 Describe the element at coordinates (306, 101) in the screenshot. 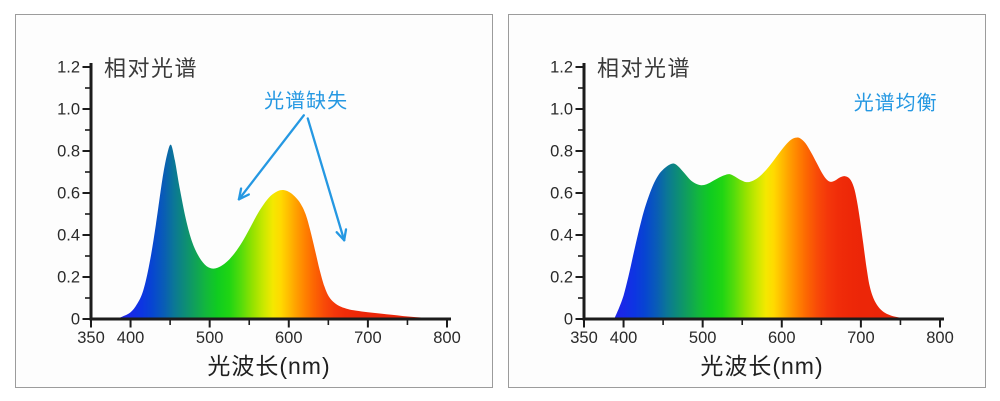

I see `annotation-spectrum-missing: 光谱缺失` at that location.